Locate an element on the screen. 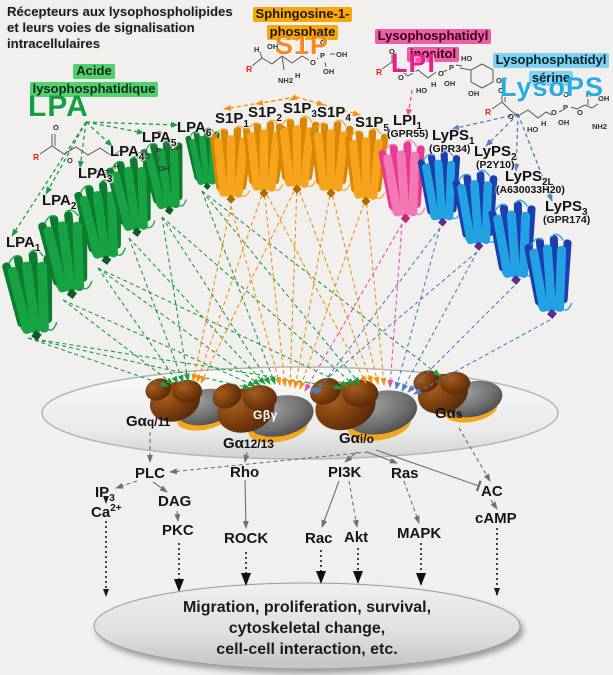 The width and height of the screenshot is (613, 675). label-pkc: PKC is located at coordinates (178, 530).